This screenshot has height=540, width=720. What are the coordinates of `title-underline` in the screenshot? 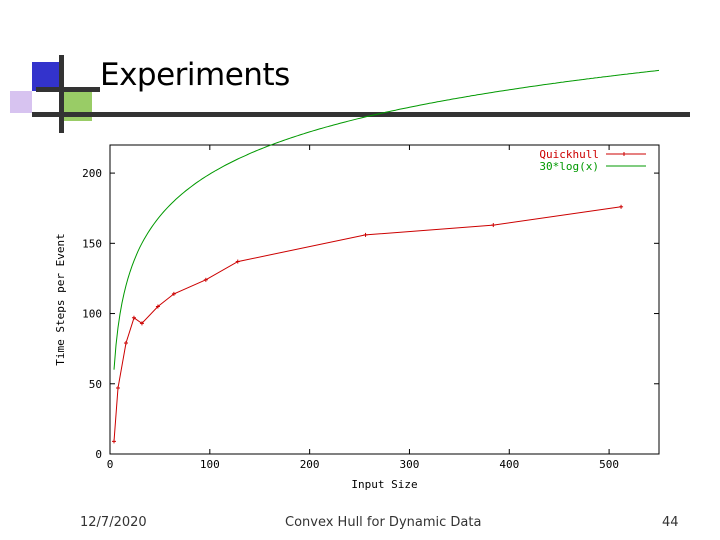 It's located at (361, 114).